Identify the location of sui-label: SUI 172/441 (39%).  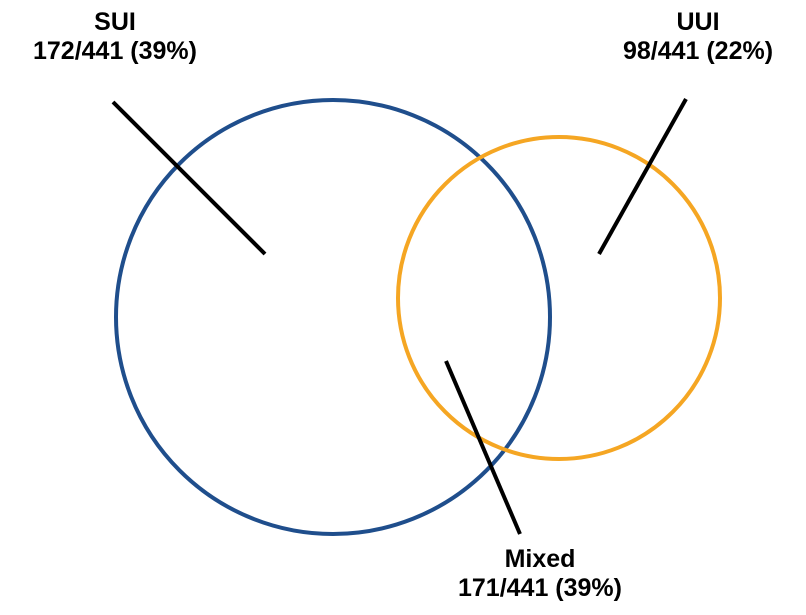
(115, 37).